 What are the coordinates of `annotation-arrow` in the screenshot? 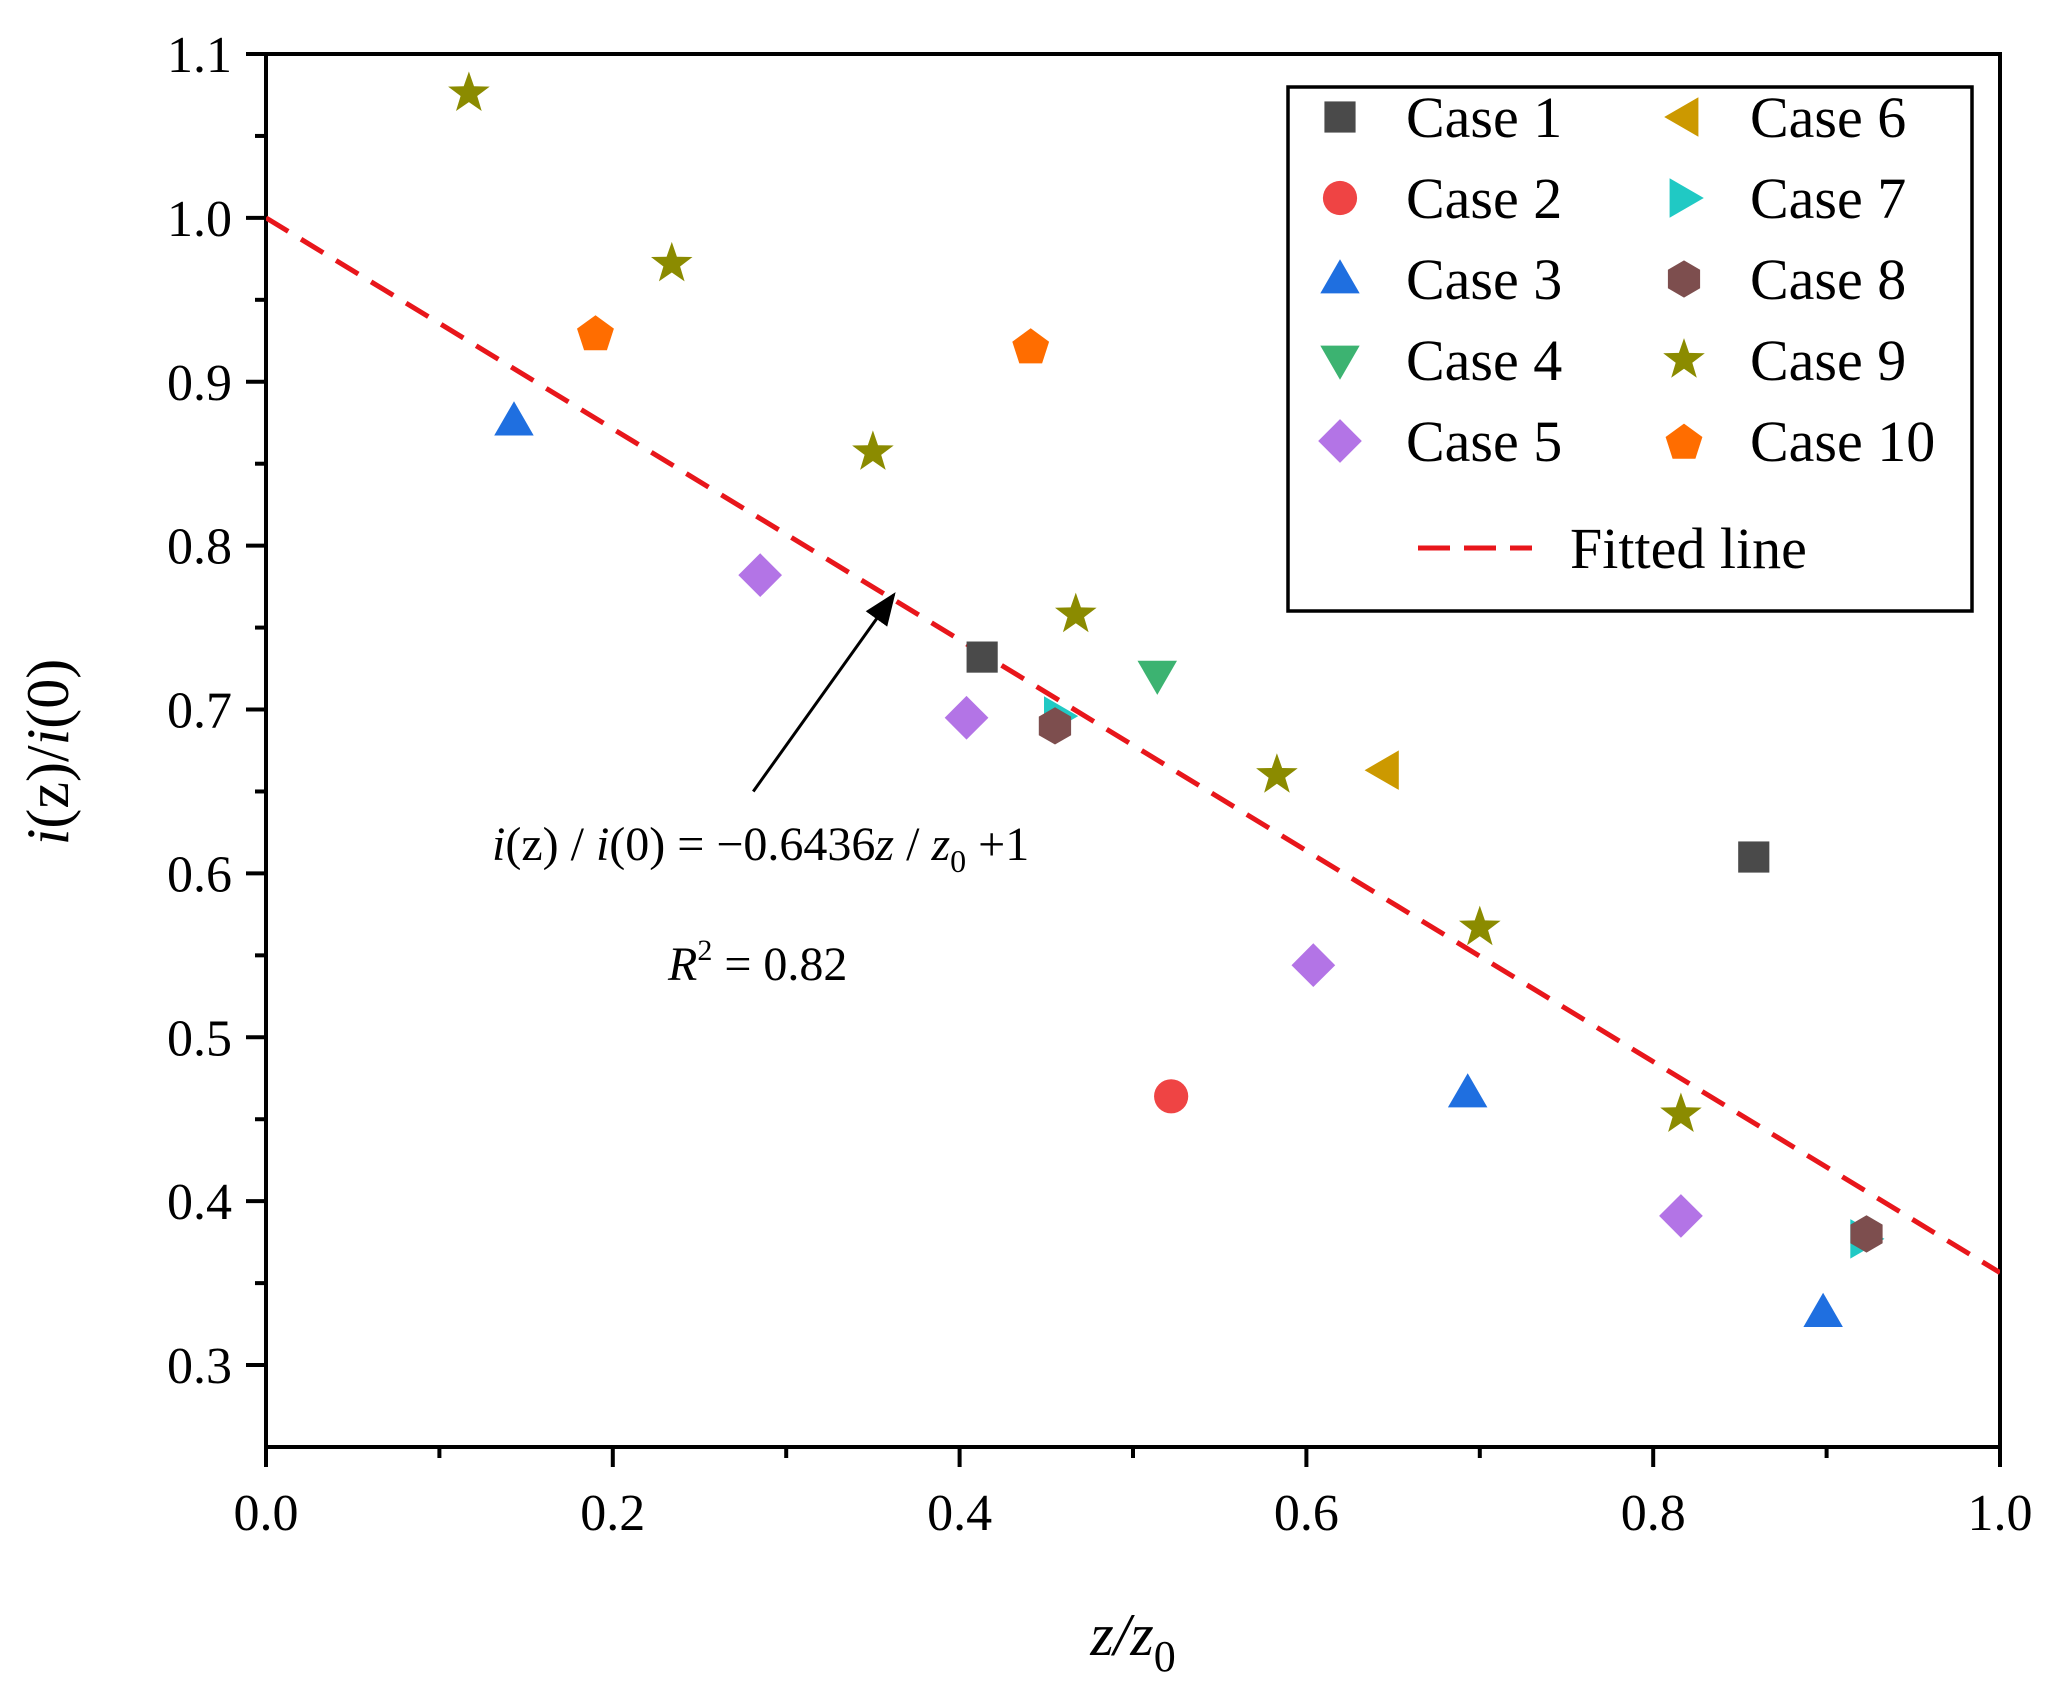 It's located at (824, 692).